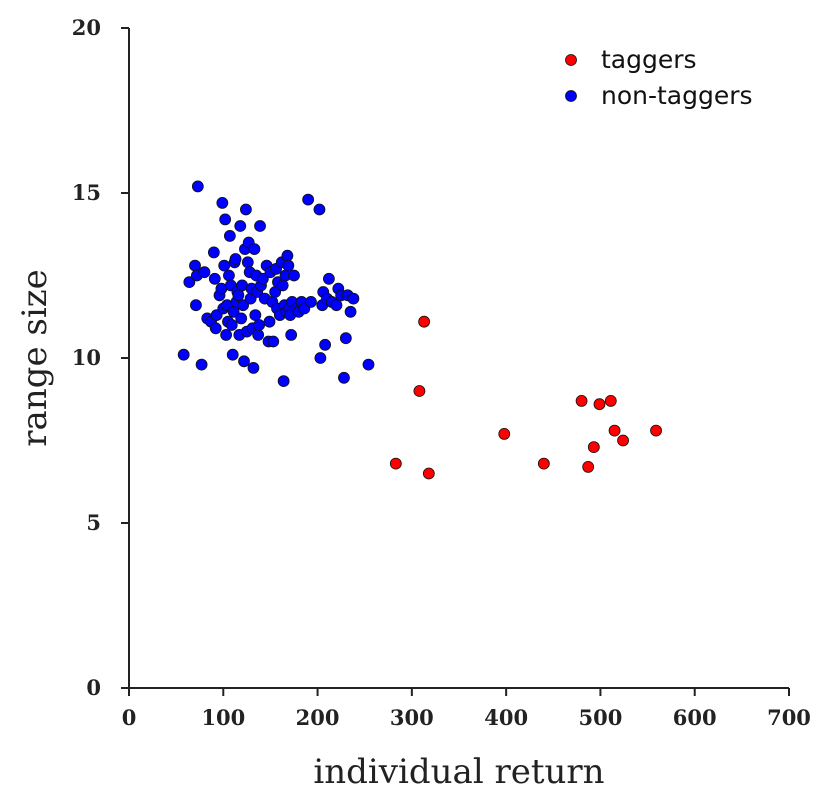  Describe the element at coordinates (86, 27) in the screenshot. I see `y-tick-label: 20` at that location.